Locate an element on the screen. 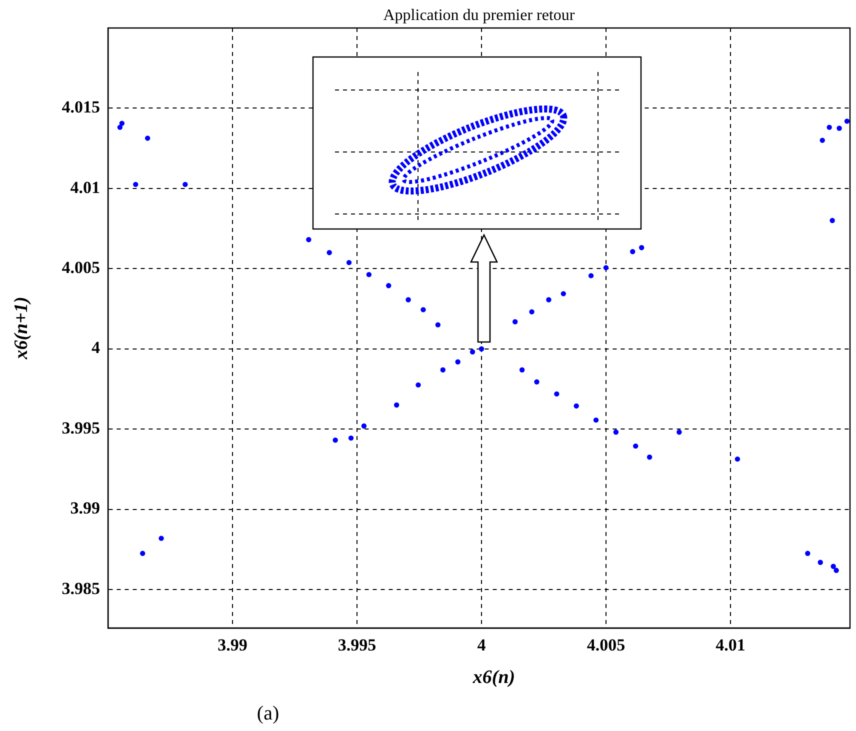  x-tick-label: 4.005 is located at coordinates (606, 645).